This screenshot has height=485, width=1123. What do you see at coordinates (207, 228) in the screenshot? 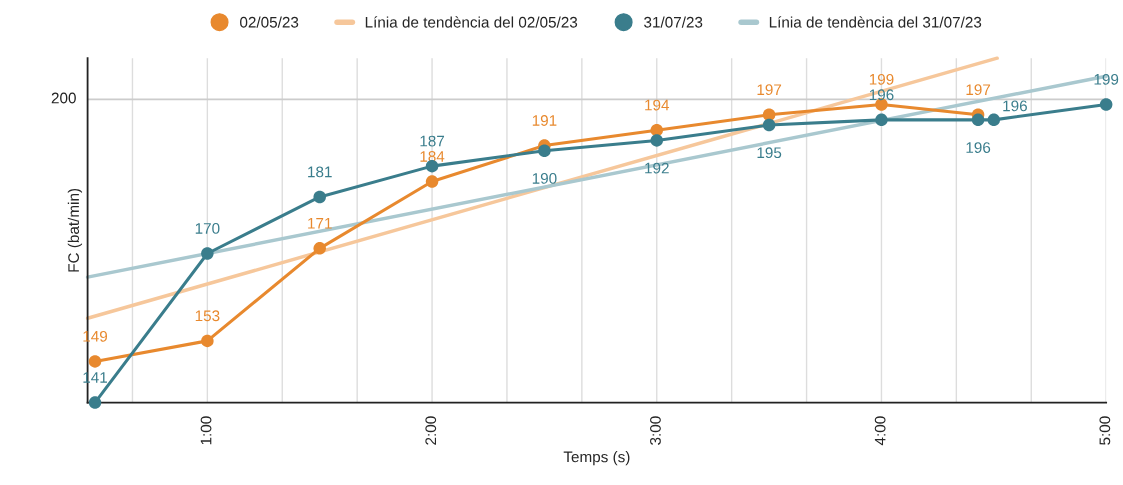
I see `data-label: 170` at bounding box center [207, 228].